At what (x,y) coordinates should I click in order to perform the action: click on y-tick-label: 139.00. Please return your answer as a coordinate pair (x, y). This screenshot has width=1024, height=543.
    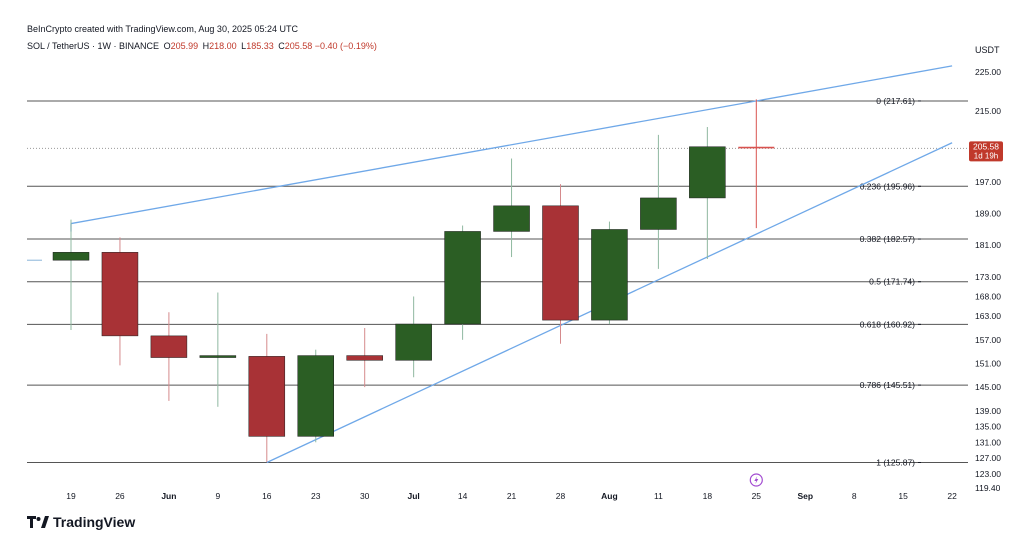
    Looking at the image, I should click on (988, 411).